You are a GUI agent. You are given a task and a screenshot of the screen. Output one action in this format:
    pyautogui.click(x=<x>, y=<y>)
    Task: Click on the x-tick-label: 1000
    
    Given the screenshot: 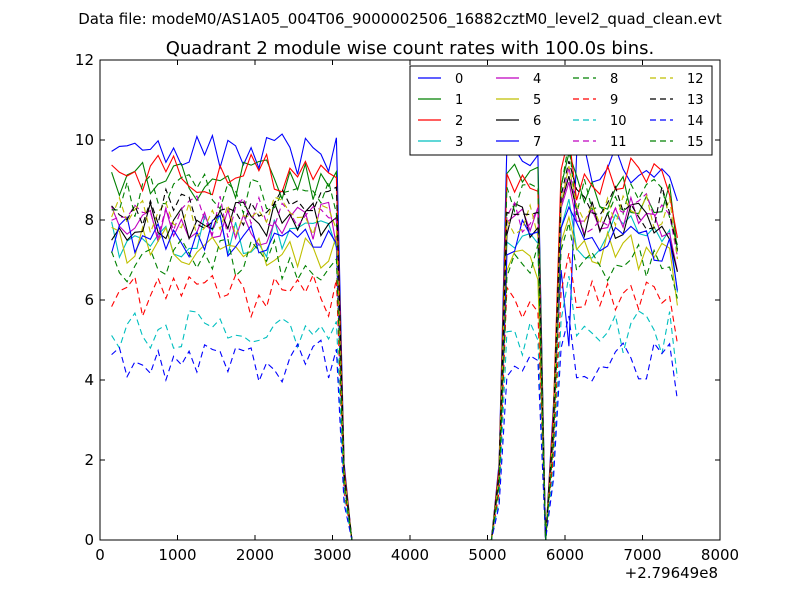 What is the action you would take?
    pyautogui.click(x=177, y=555)
    